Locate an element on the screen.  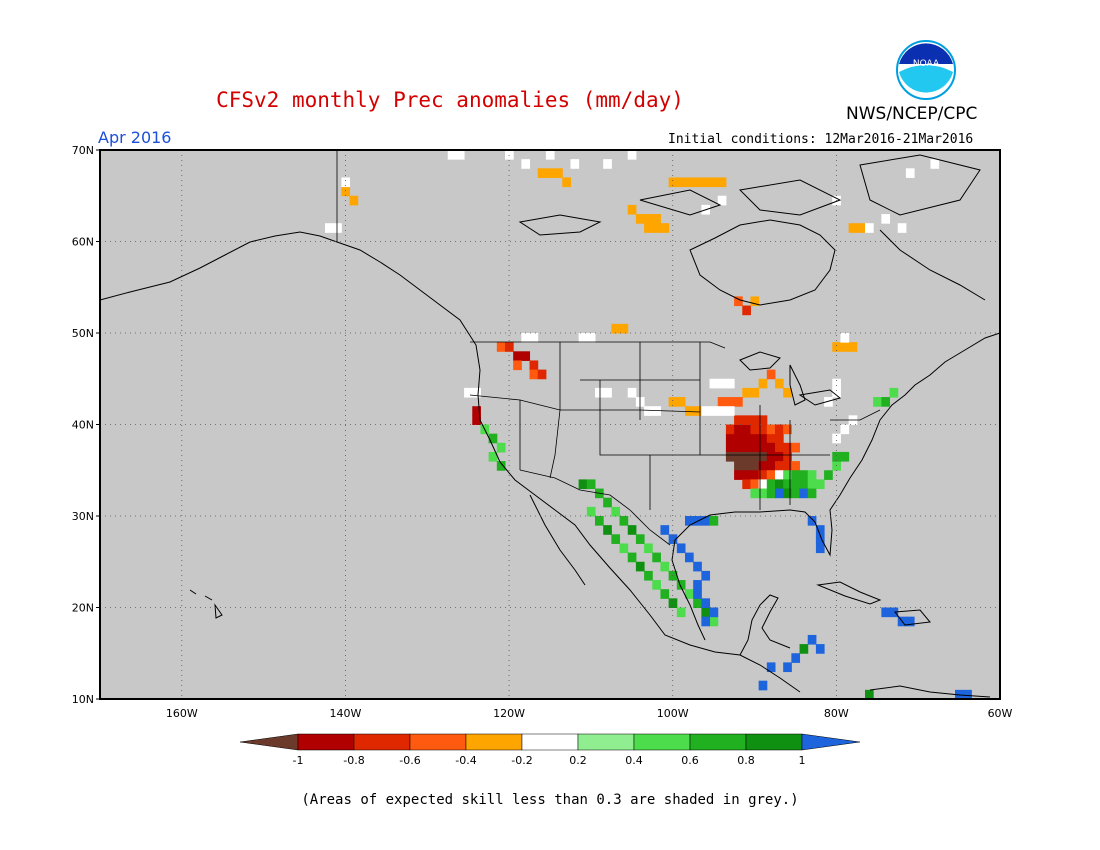
colorbar: -1 -0.8 -0.6 -0.4 -0.2 0.2 0.4 0.6 0.8 1 is located at coordinates (550, 750).